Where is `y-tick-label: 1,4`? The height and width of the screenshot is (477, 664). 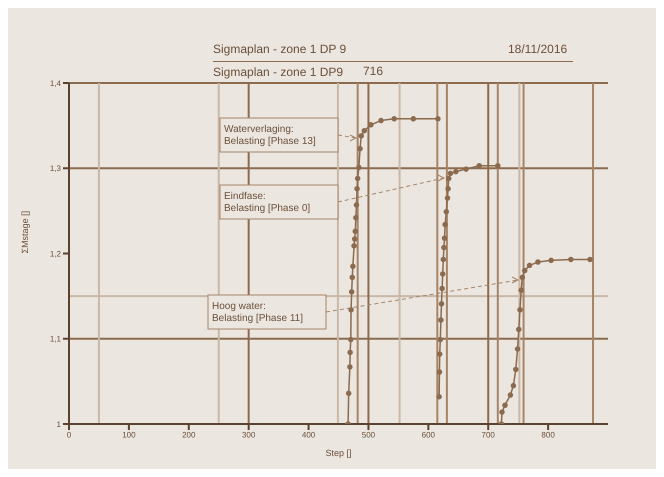
y-tick-label: 1,4 is located at coordinates (56, 83).